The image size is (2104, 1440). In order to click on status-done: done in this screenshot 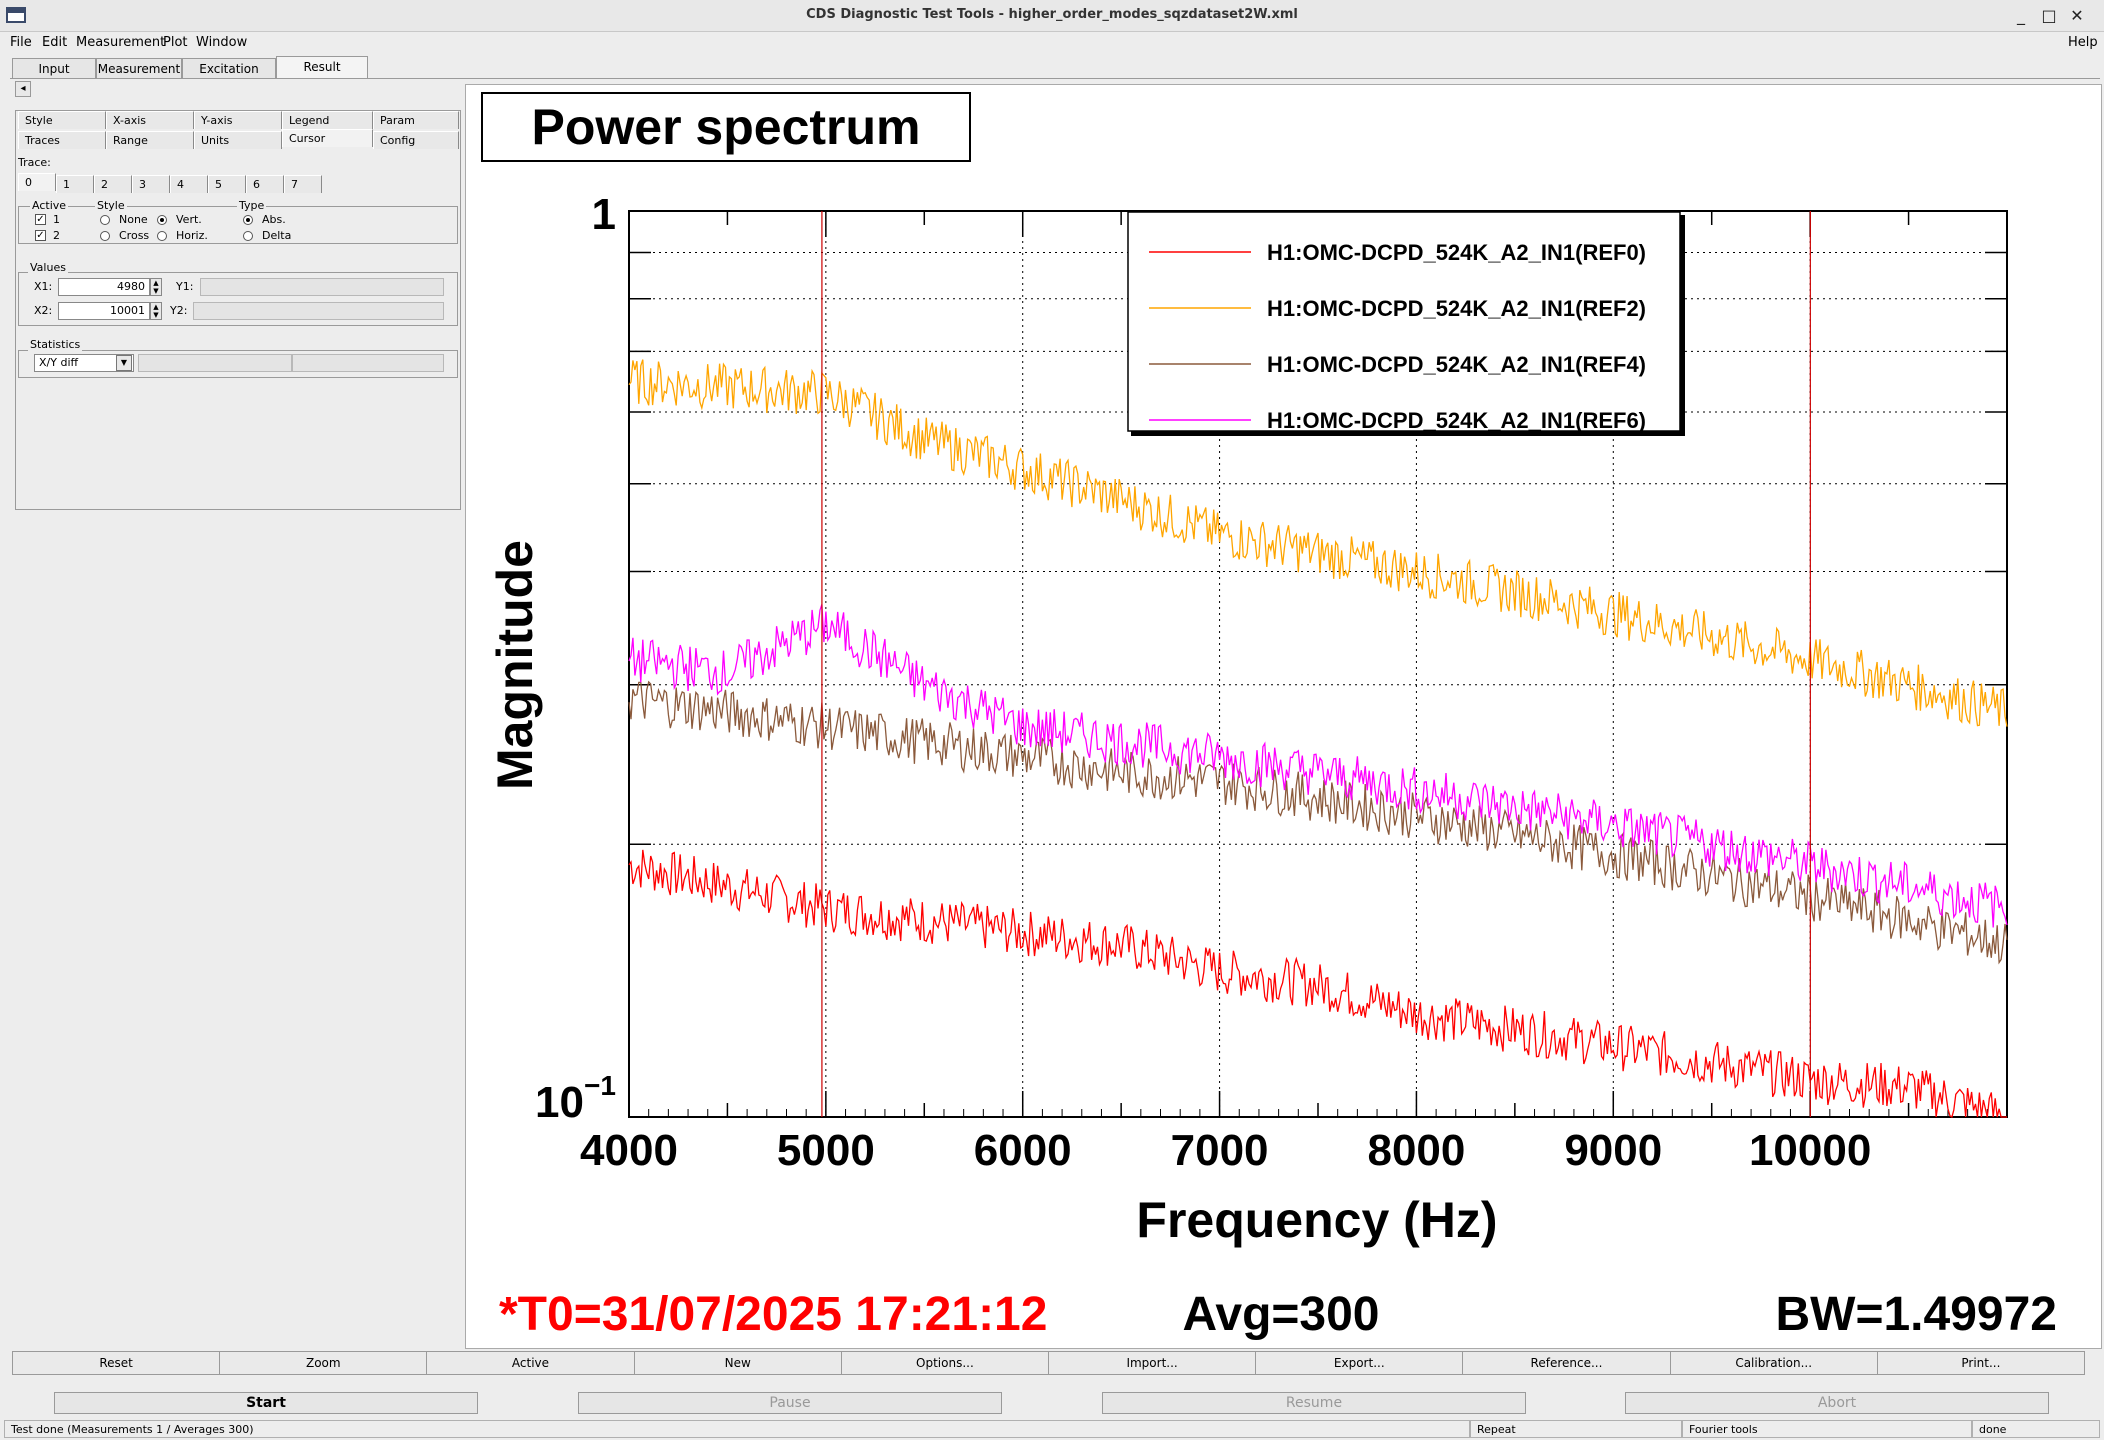, I will do `click(2036, 1429)`.